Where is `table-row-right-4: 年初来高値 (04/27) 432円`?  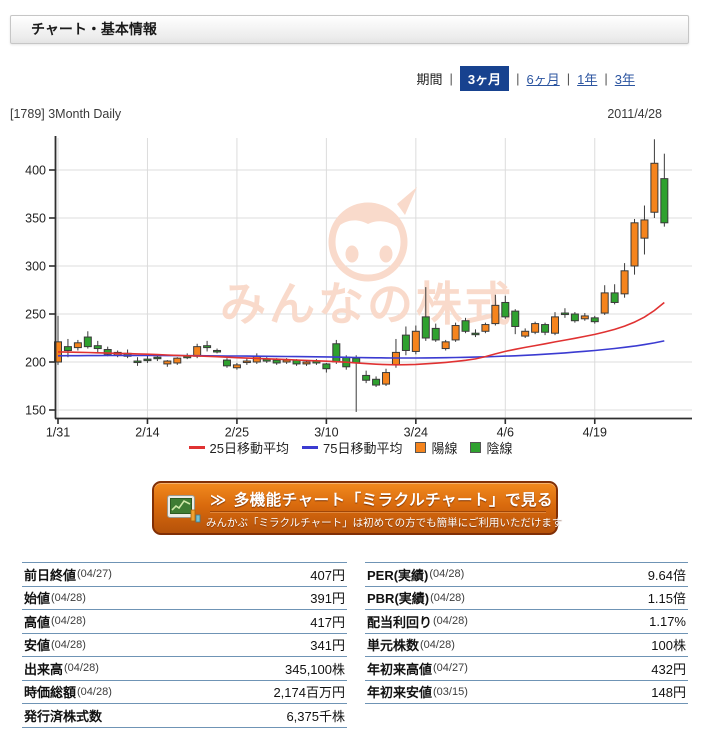
table-row-right-4: 年初来高値 (04/27) 432円 is located at coordinates (526, 669).